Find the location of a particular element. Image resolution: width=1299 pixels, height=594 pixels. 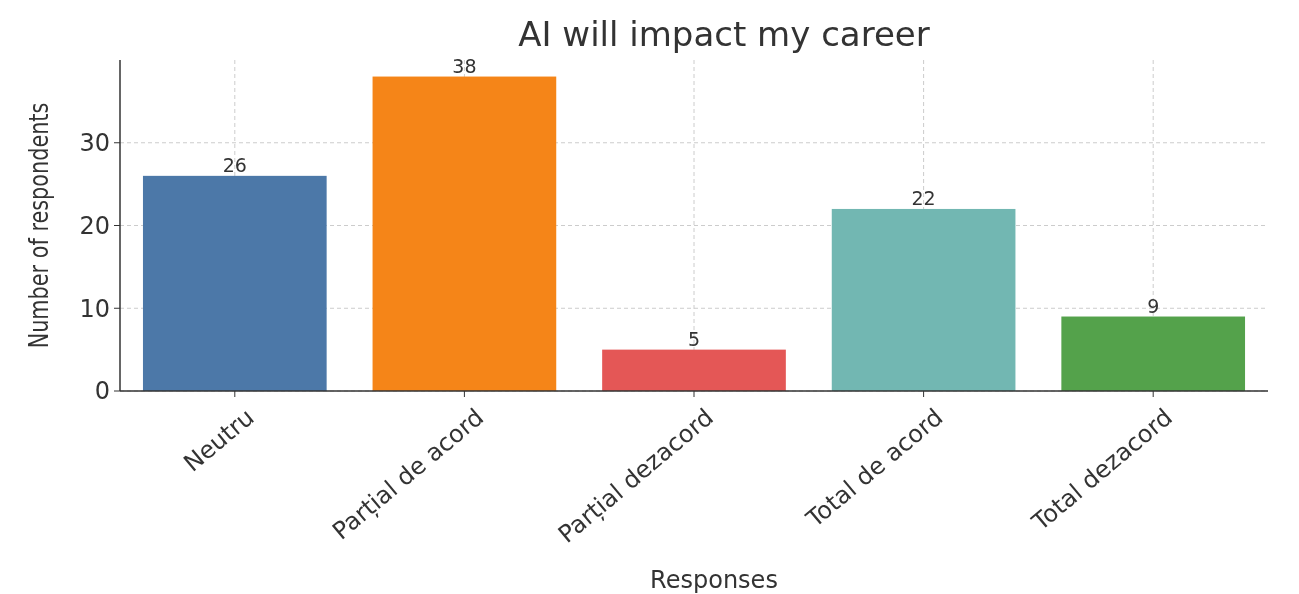

y-axis-title: Number of respondents is located at coordinates (39, 225).